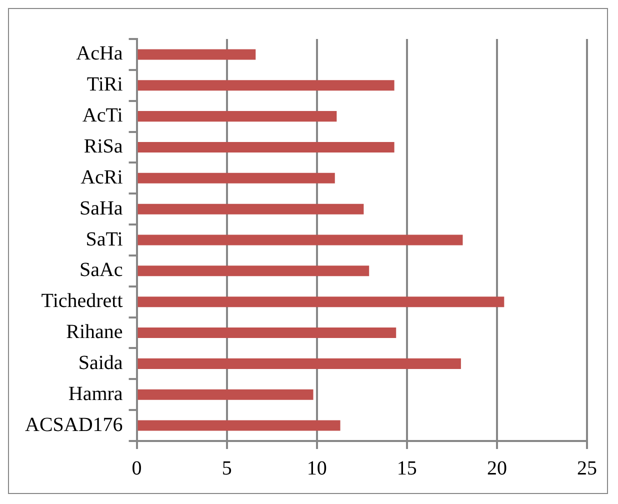 This screenshot has width=618, height=504. What do you see at coordinates (99, 53) in the screenshot?
I see `y-tick-label: AcHa` at bounding box center [99, 53].